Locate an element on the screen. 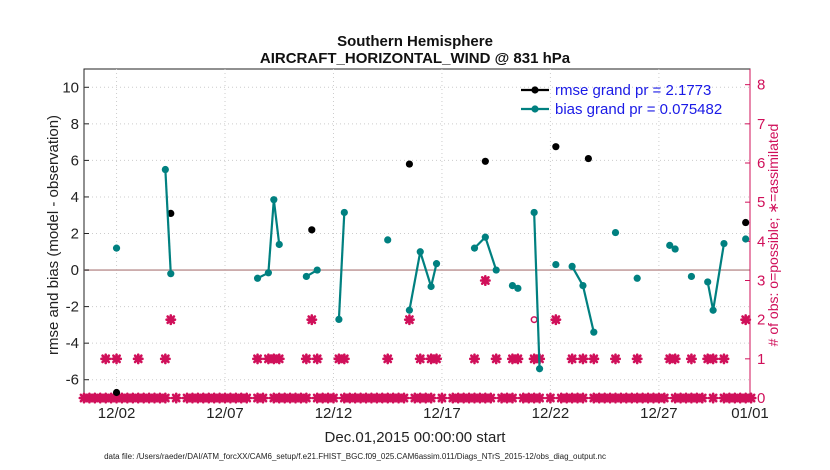  y-right-tick-label: 4 is located at coordinates (761, 241).